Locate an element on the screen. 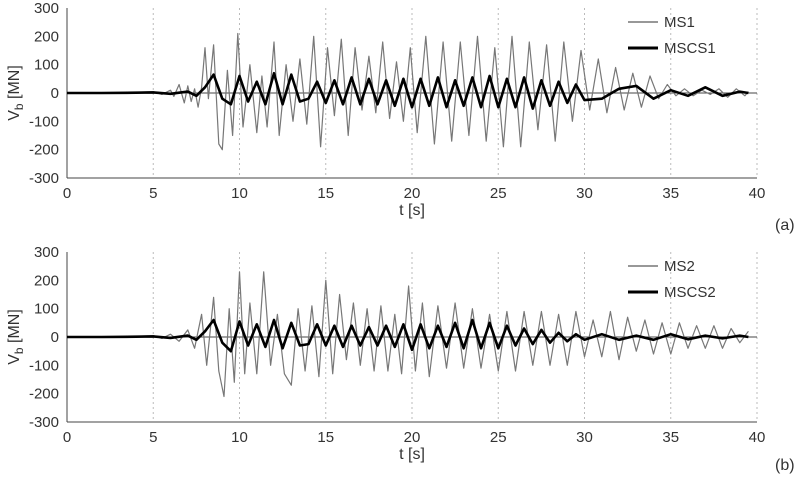  series-line-mscs2 is located at coordinates (408, 335).